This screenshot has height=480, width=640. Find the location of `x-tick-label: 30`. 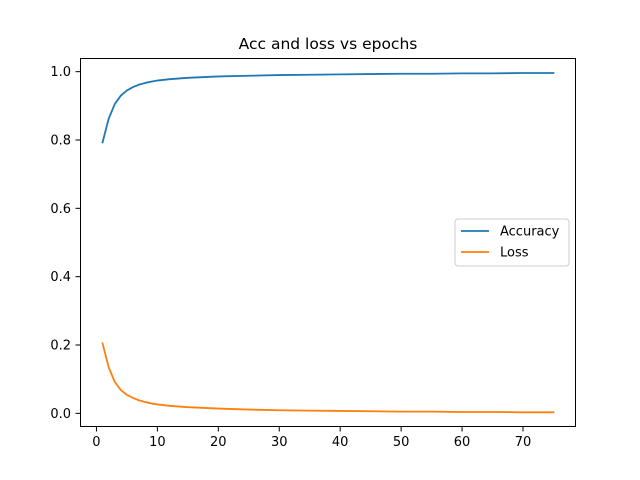

x-tick-label: 30 is located at coordinates (279, 442).